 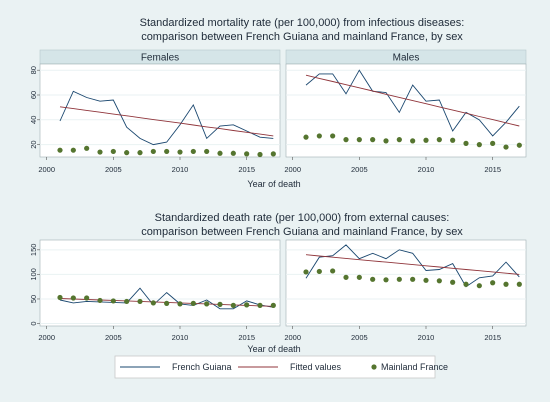 What do you see at coordinates (426, 337) in the screenshot?
I see `chart-2-panel-2-x-tick-label: 2010` at bounding box center [426, 337].